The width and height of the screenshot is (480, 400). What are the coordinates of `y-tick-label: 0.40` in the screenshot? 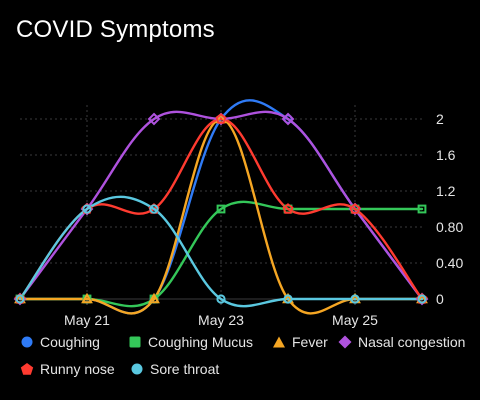 It's located at (449, 263).